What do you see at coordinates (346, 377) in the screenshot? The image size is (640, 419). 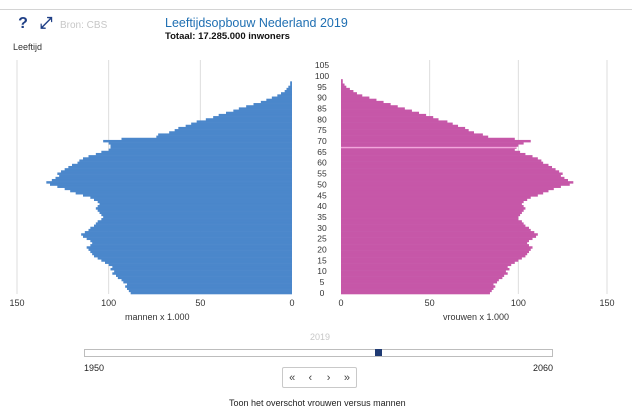 I see `last-year-button: »` at bounding box center [346, 377].